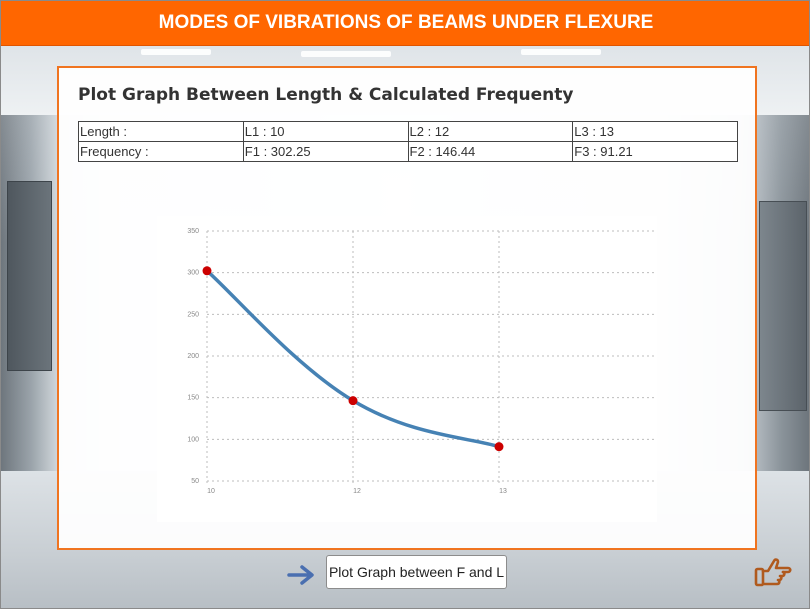 The height and width of the screenshot is (609, 810). What do you see at coordinates (490, 131) in the screenshot?
I see `table-cell: L2 : 12` at bounding box center [490, 131].